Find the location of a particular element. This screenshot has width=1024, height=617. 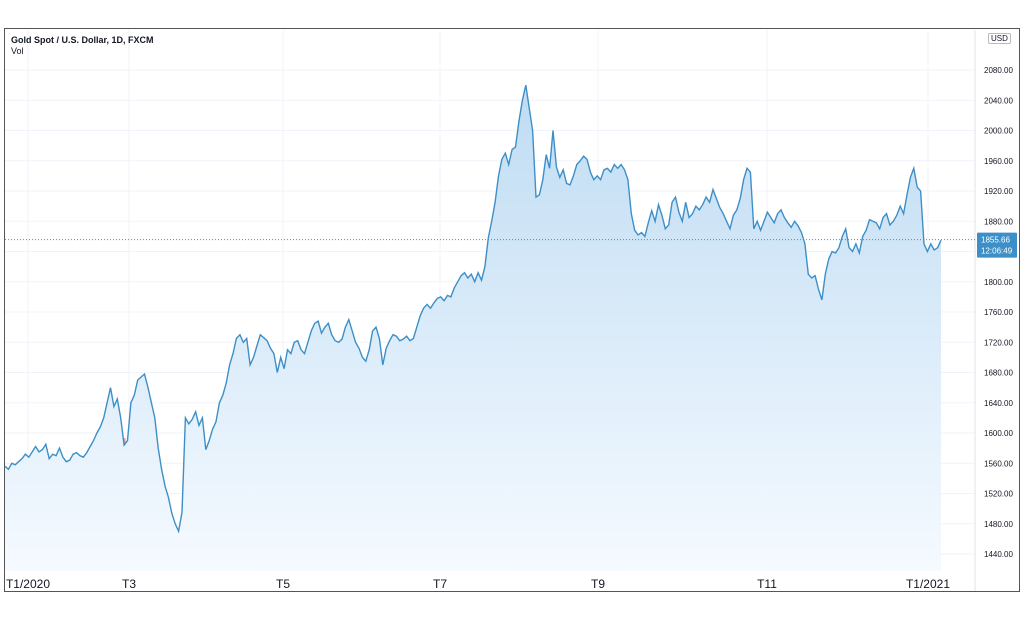

y-tick-label: 1440.00 is located at coordinates (998, 554).